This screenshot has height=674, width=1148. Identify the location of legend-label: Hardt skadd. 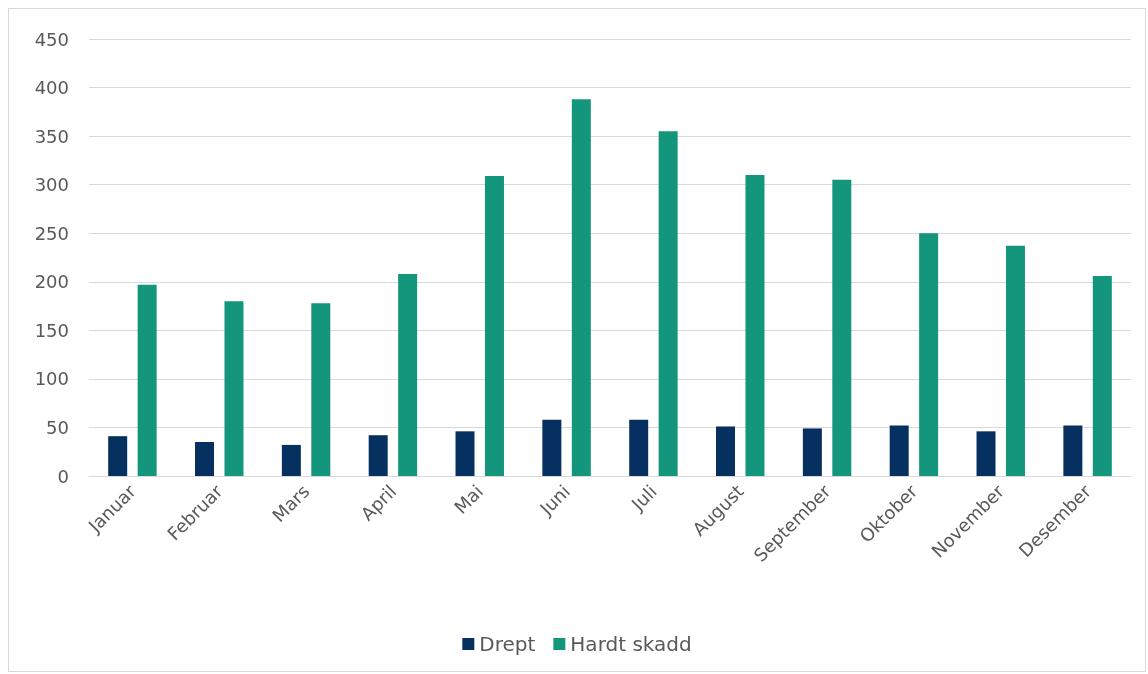
(631, 644).